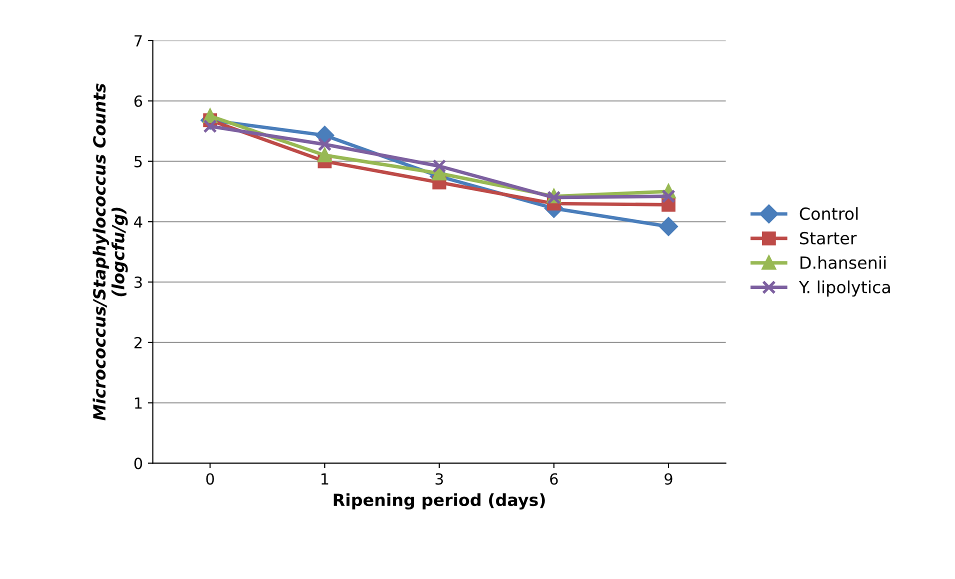  What do you see at coordinates (138, 464) in the screenshot?
I see `y-tick-label: 0` at bounding box center [138, 464].